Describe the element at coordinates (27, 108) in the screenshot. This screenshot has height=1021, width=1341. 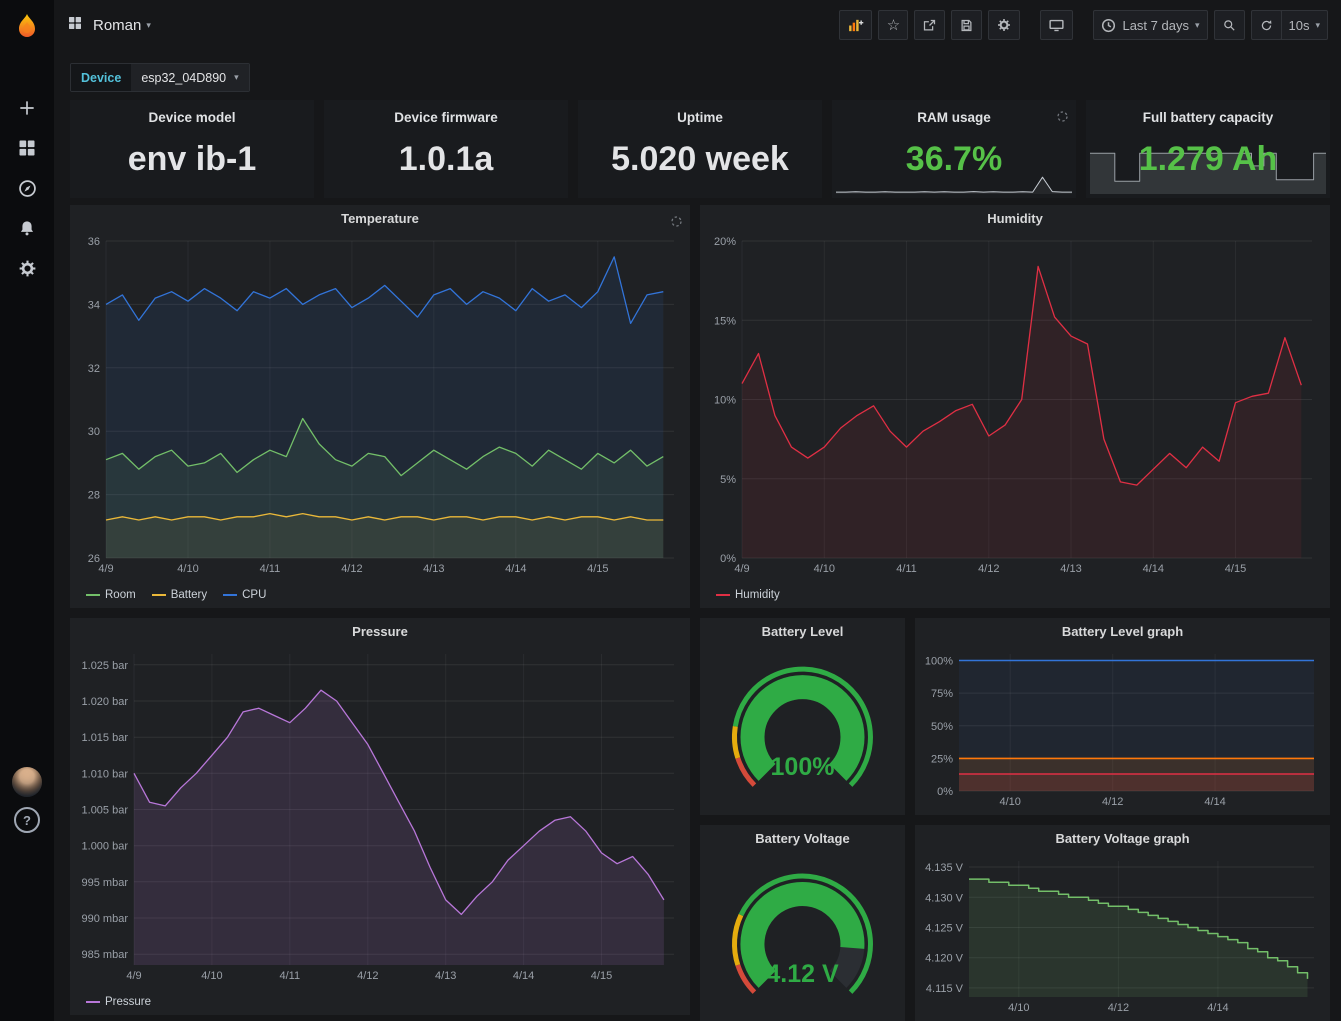
I see `add-icon` at that location.